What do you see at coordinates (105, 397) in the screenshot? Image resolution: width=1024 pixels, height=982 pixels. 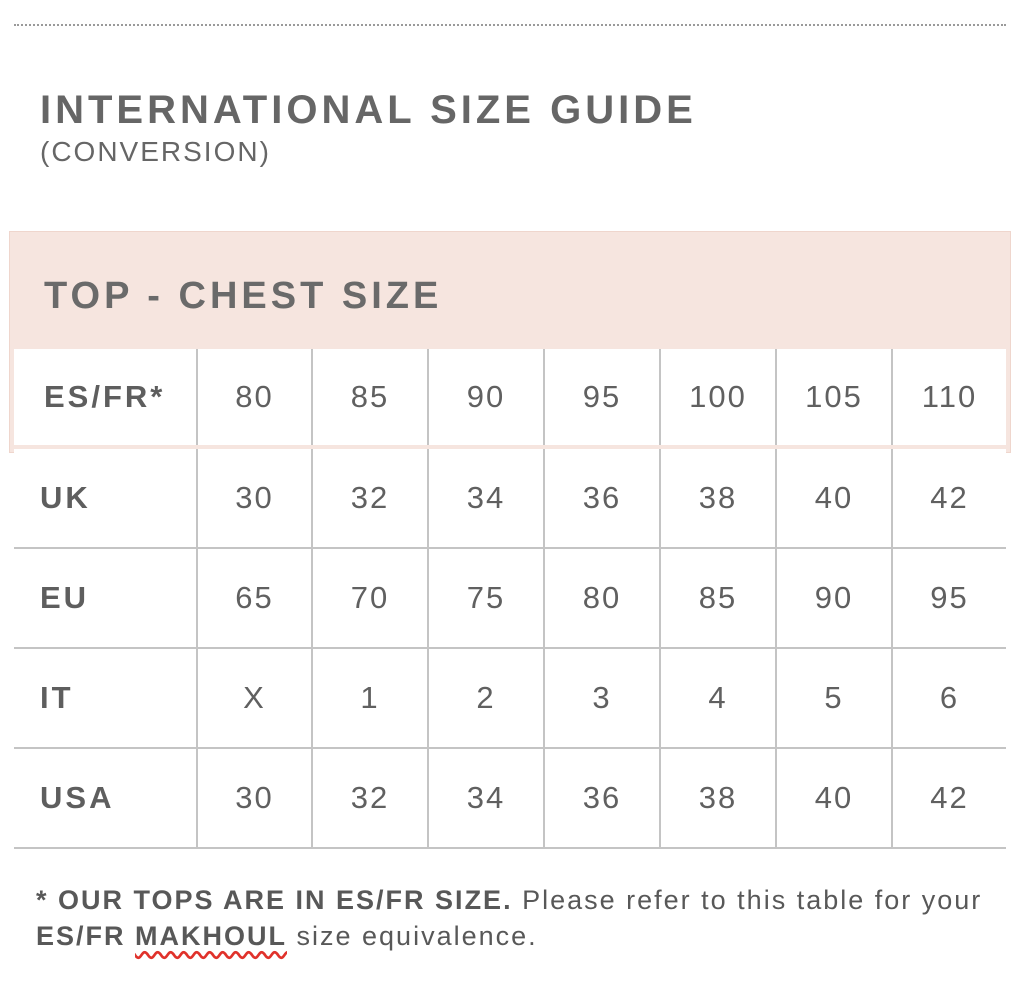 I see `row-label-es-fr: ES/FR*` at bounding box center [105, 397].